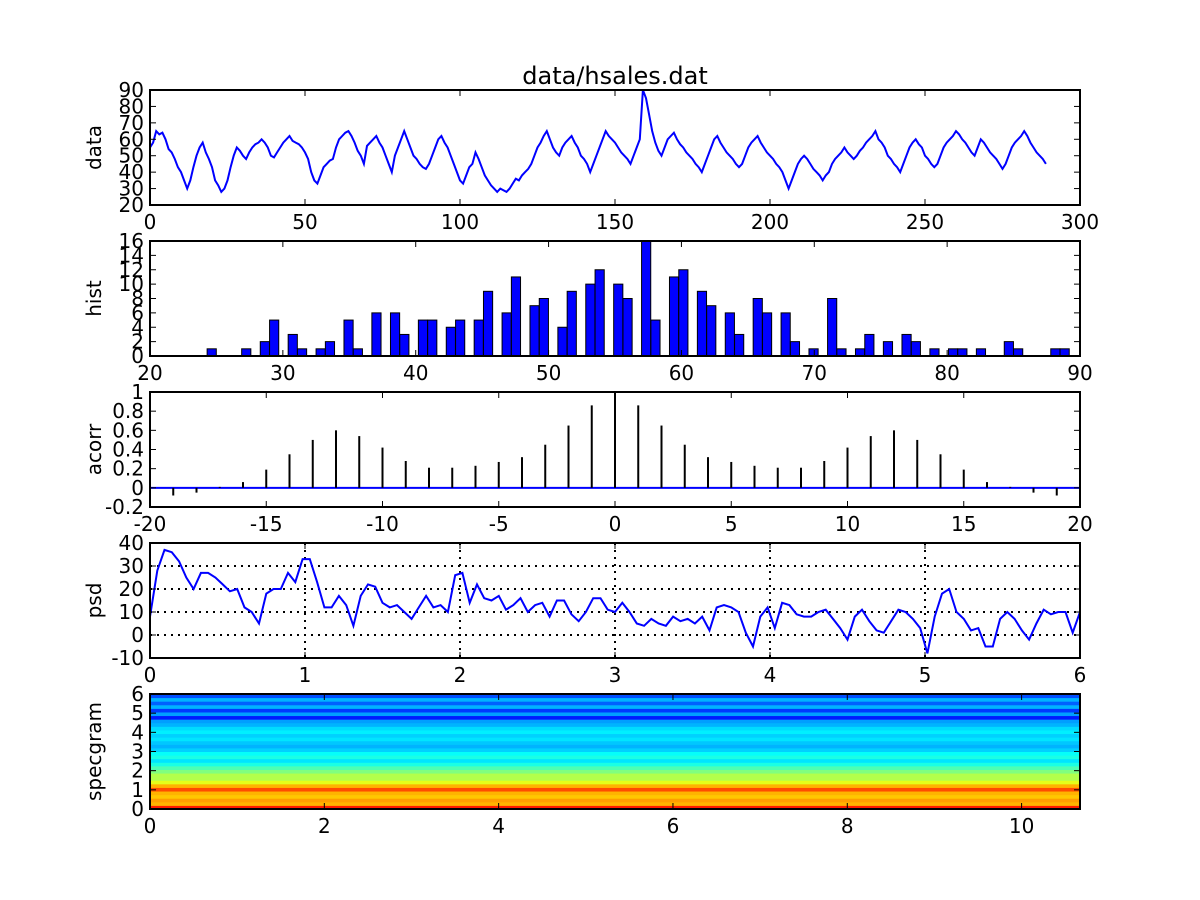 This screenshot has width=1200, height=900. What do you see at coordinates (598, 142) in the screenshot?
I see `data-series-line` at bounding box center [598, 142].